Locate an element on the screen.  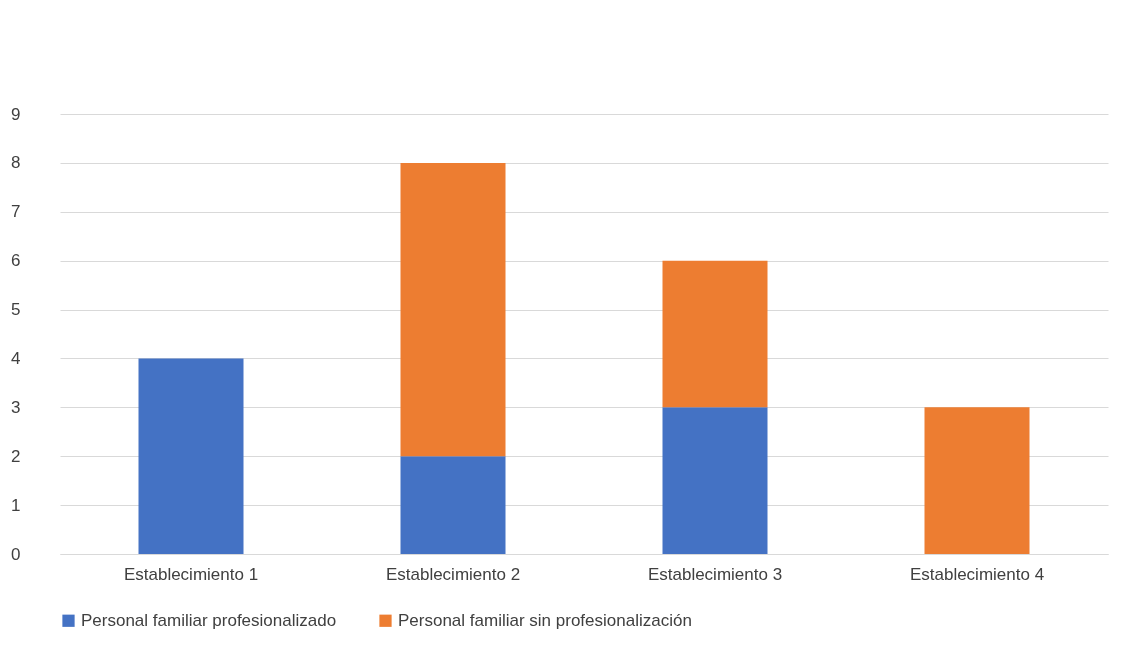
y-tick-label: 2 is located at coordinates (16, 456).